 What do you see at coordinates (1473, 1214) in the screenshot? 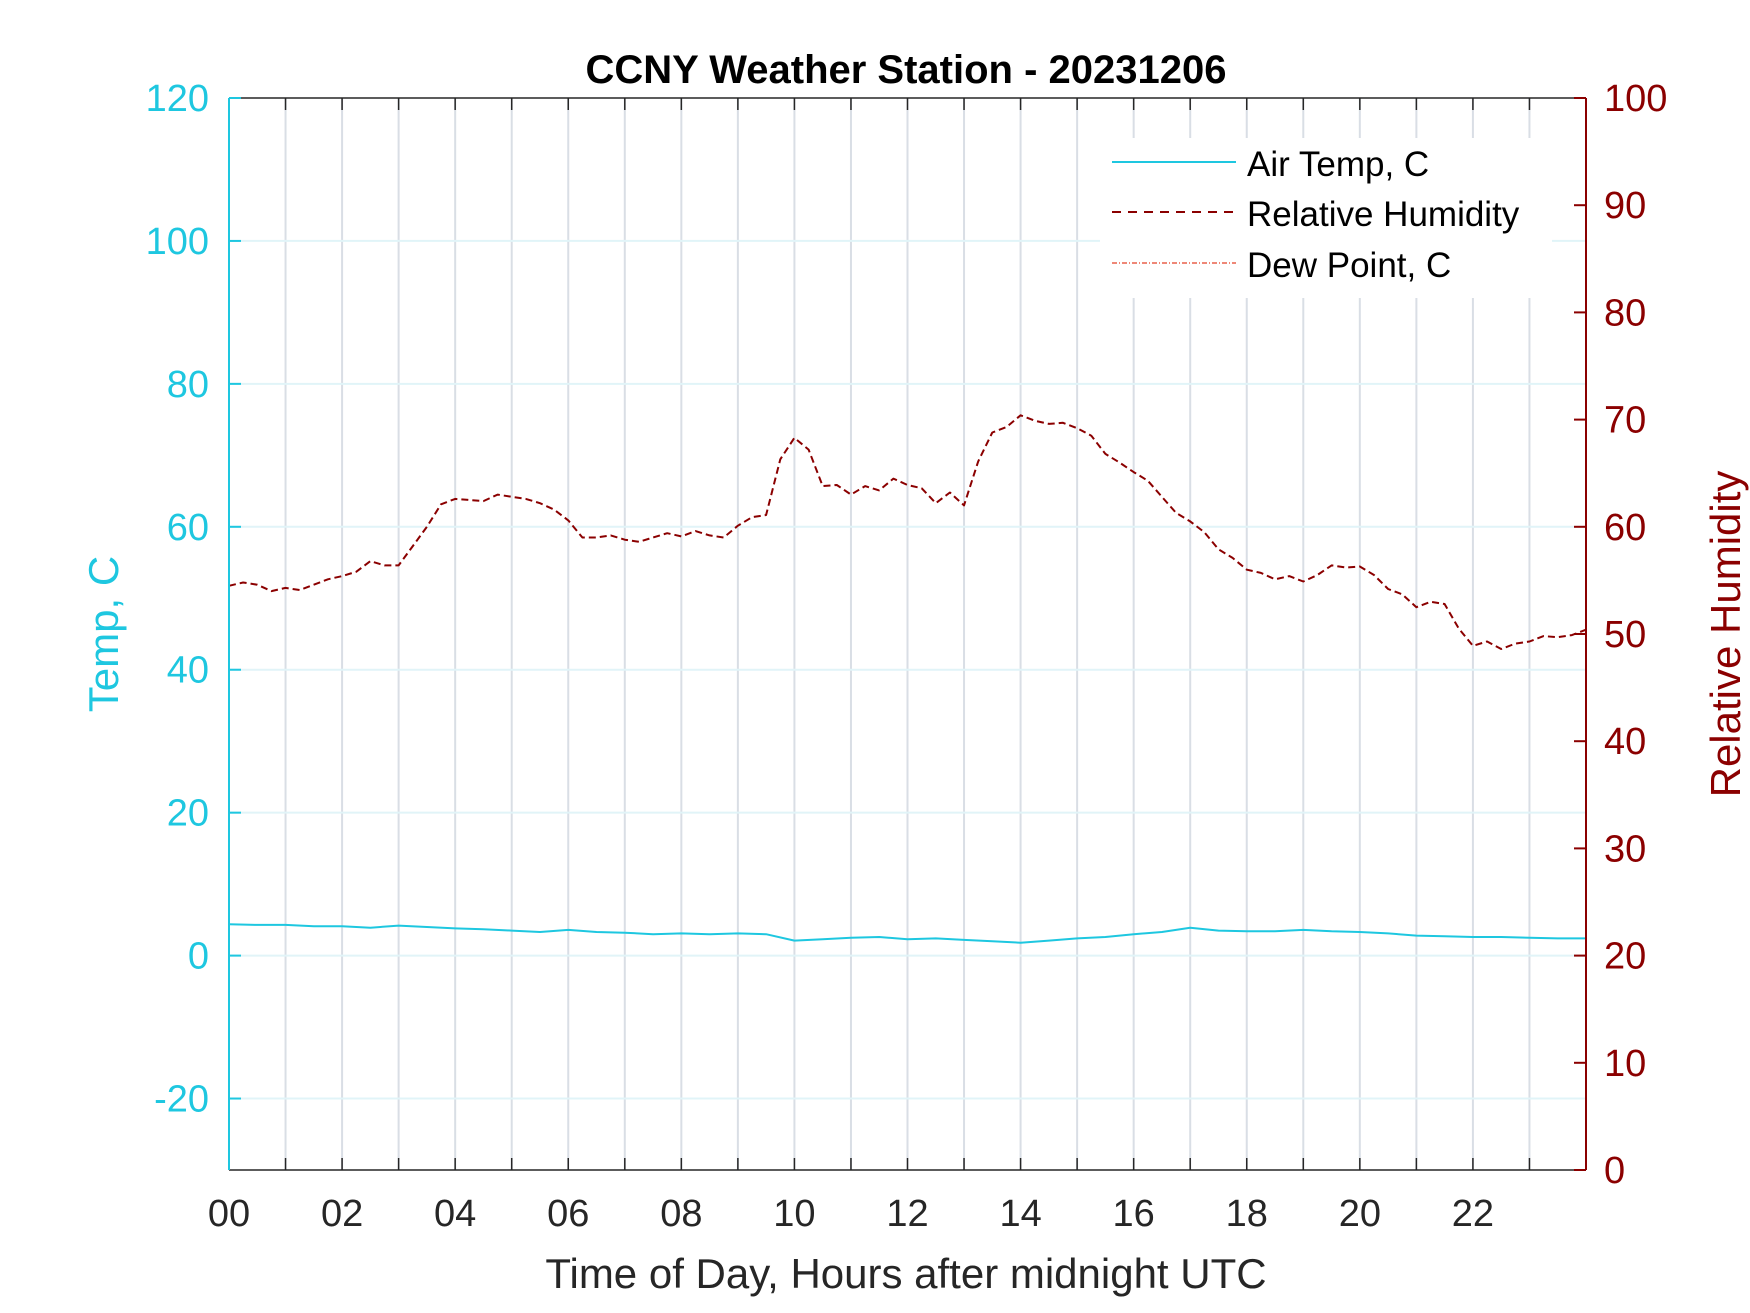
I see `x-tick-label: 22` at bounding box center [1473, 1214].